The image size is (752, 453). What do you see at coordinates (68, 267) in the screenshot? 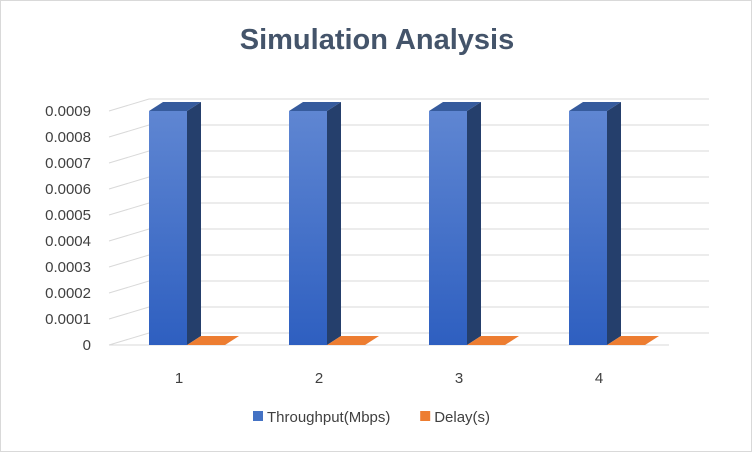
I see `y-tick-label: 0.0003` at bounding box center [68, 267].